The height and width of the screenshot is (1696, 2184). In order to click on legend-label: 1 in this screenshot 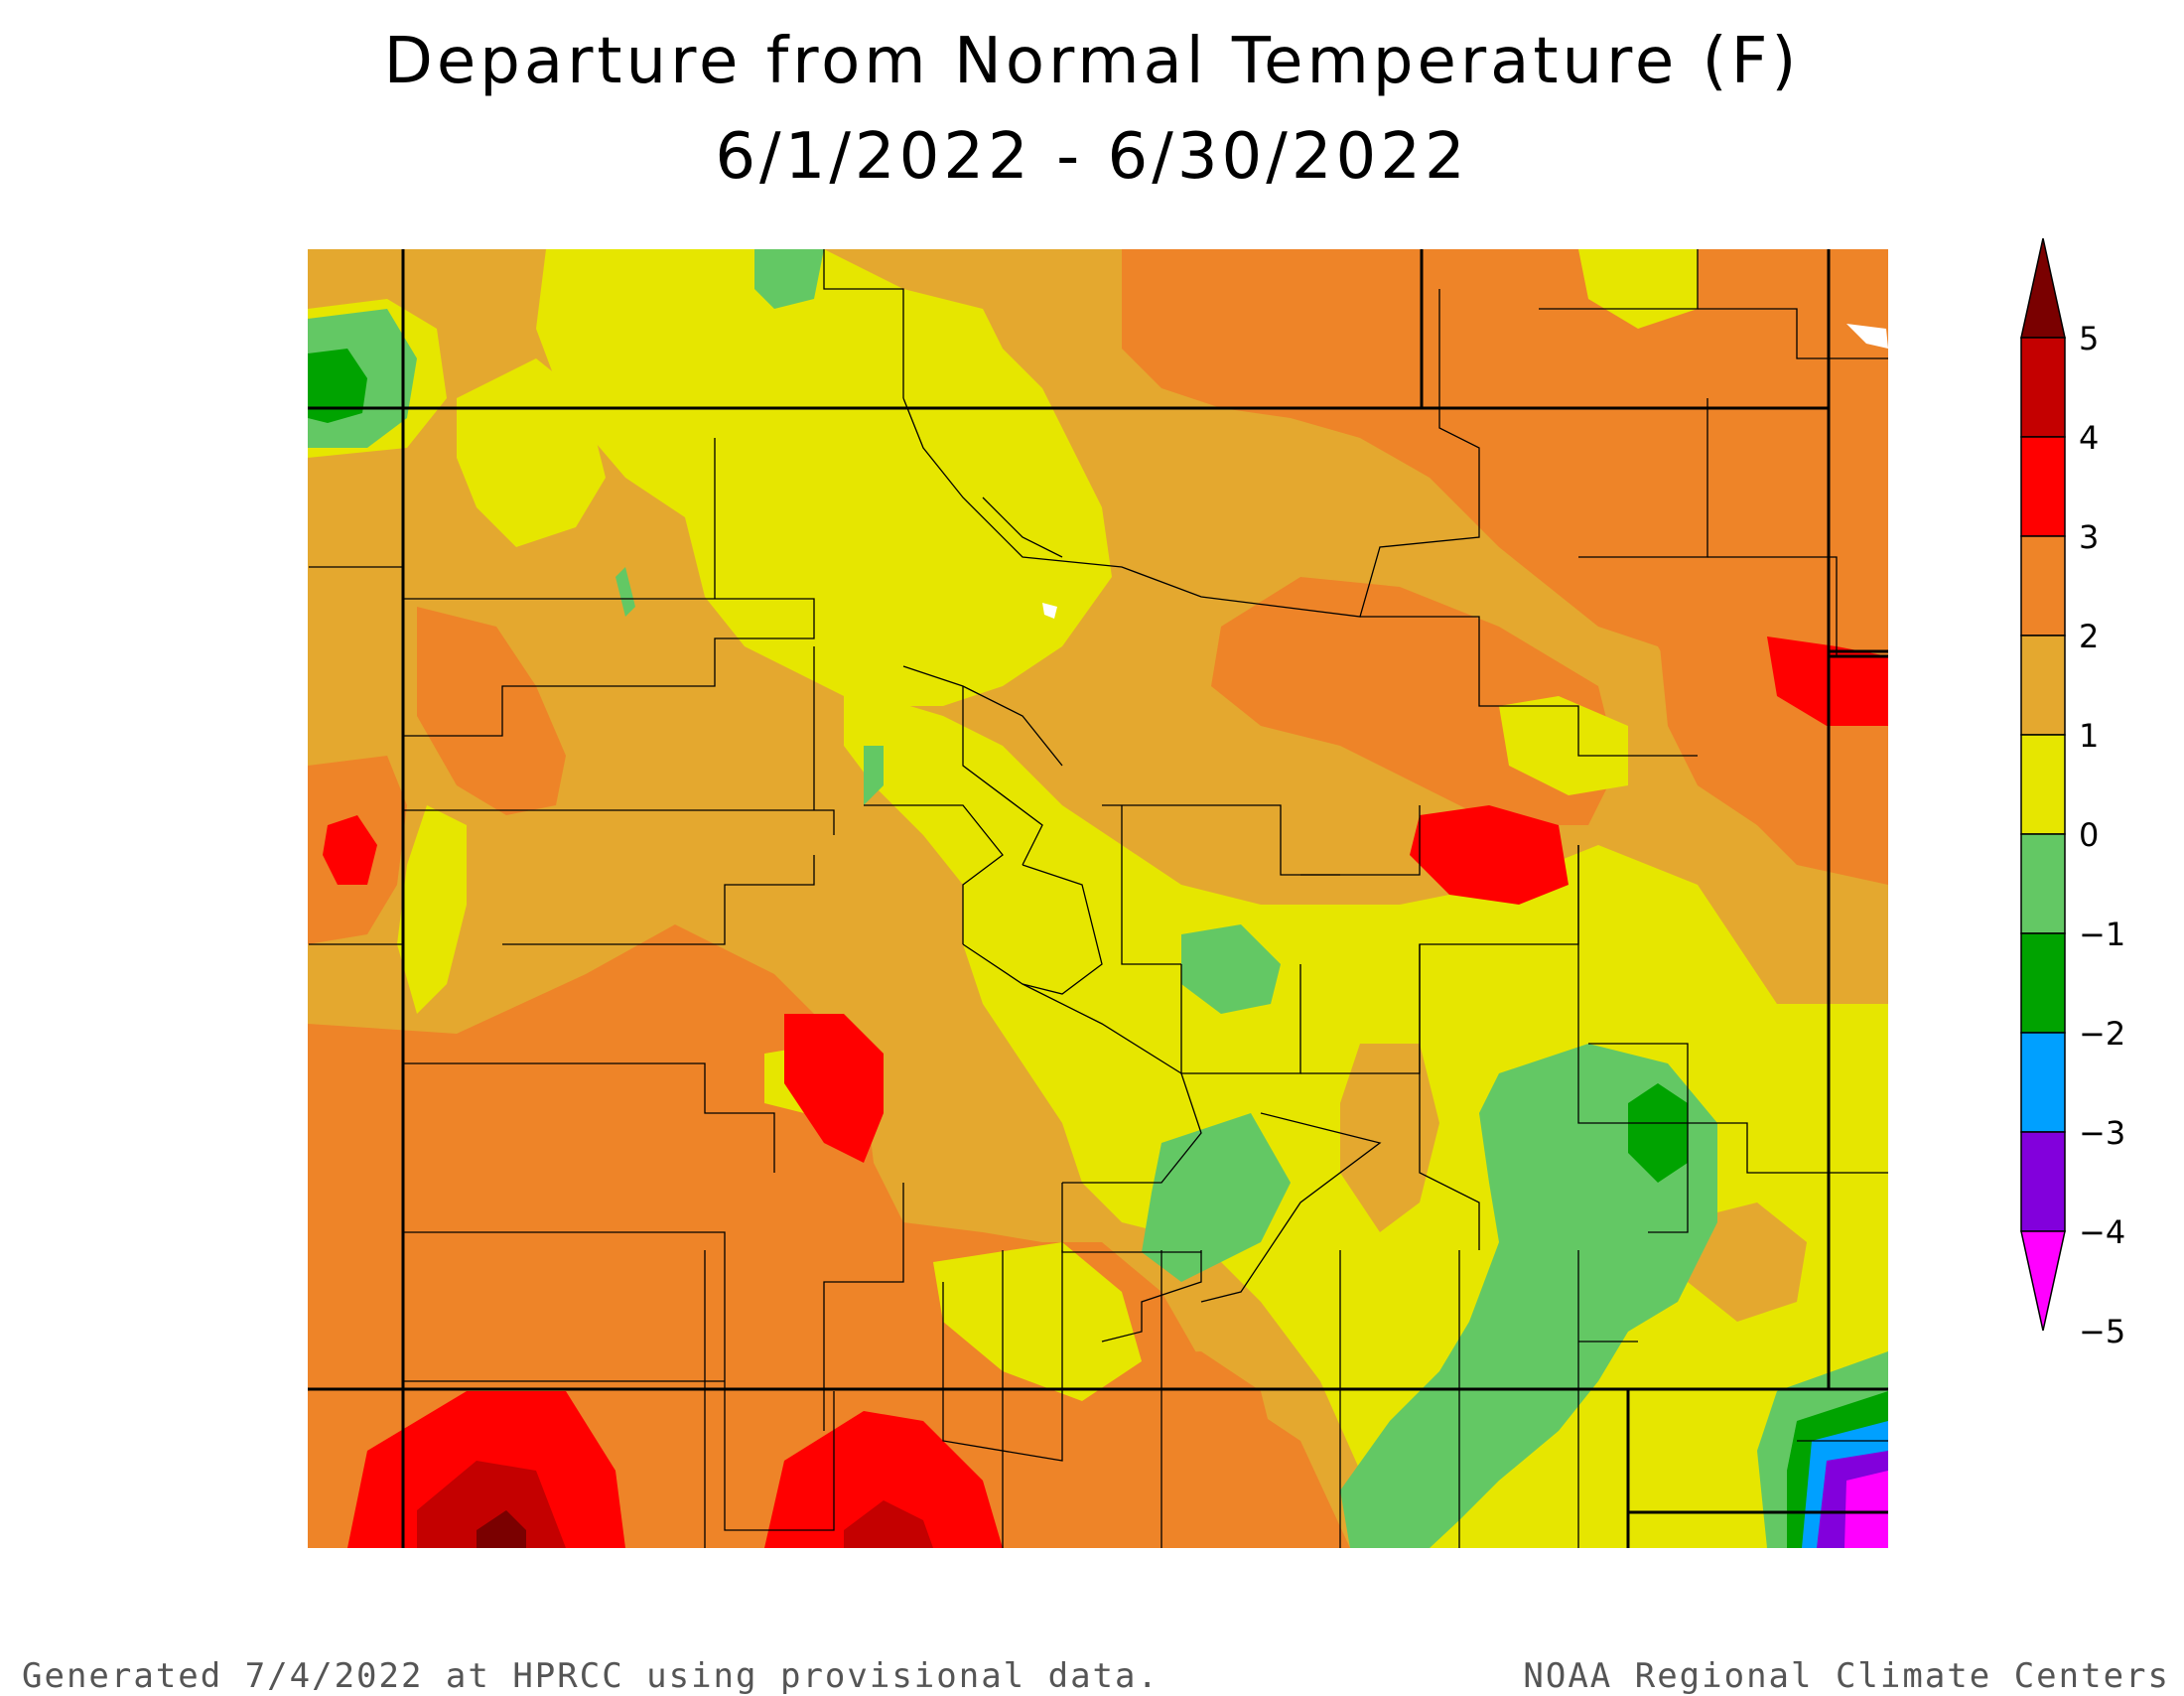, I will do `click(2089, 736)`.